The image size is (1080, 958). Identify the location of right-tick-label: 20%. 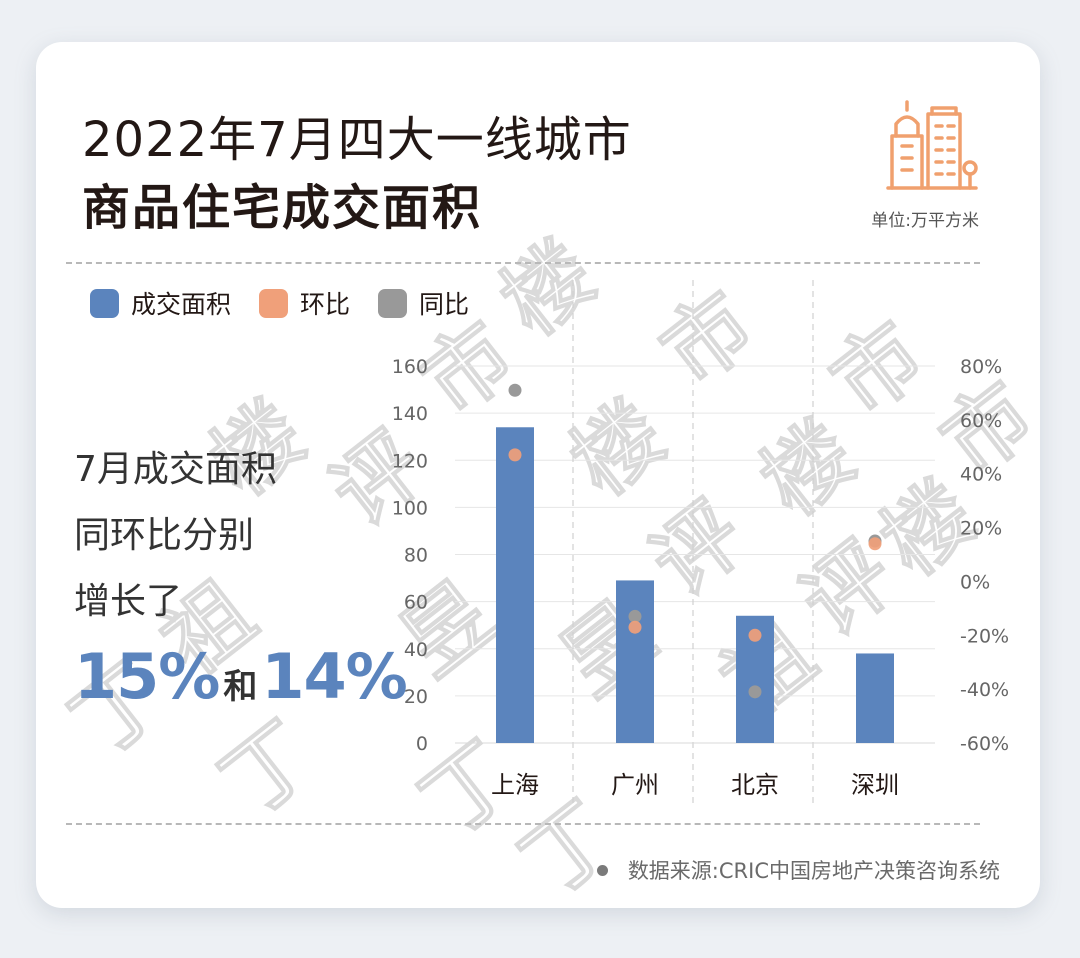
(981, 529).